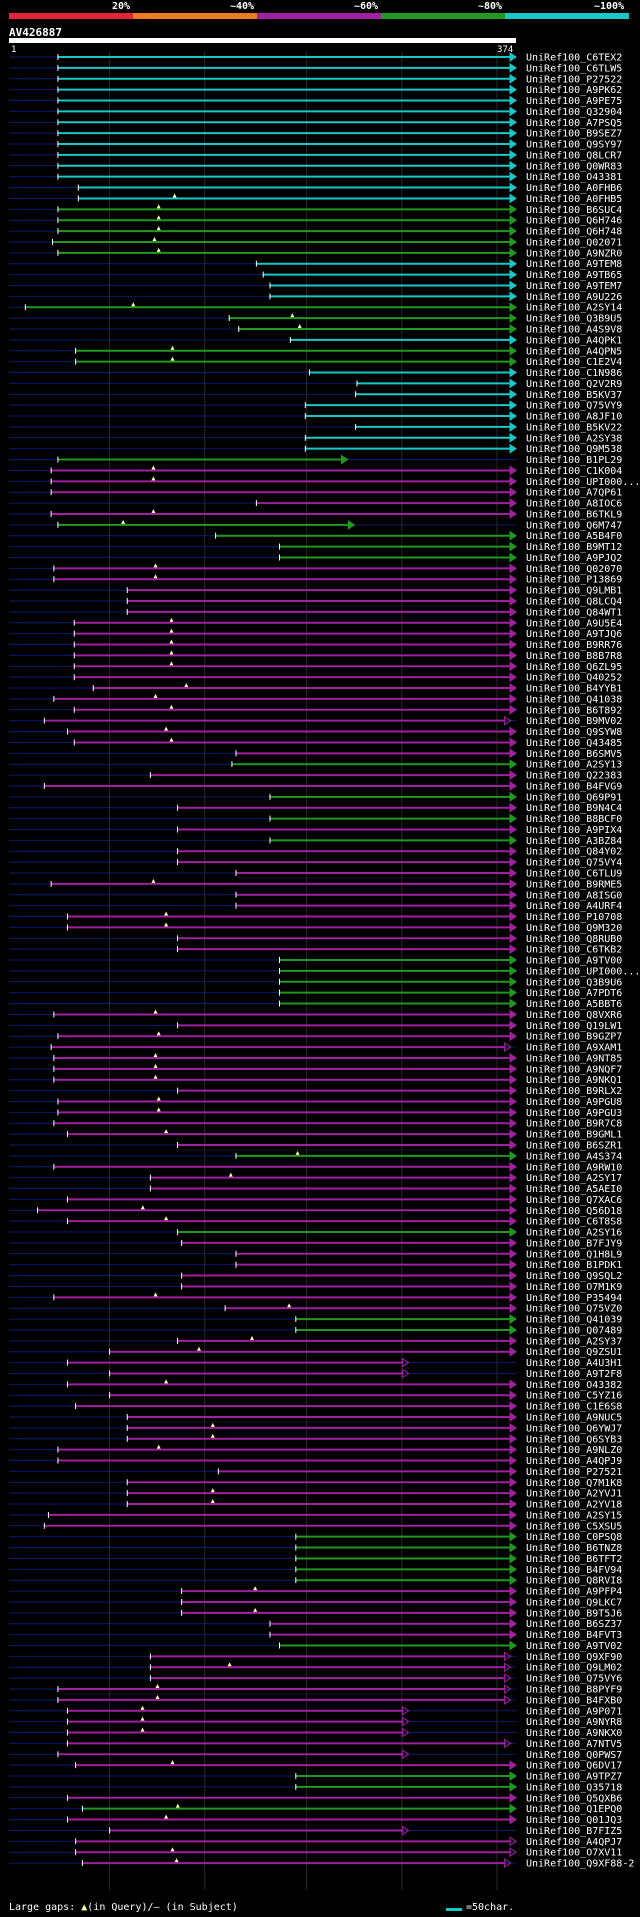 Image resolution: width=640 pixels, height=1917 pixels. What do you see at coordinates (574, 188) in the screenshot?
I see `hit-label: UniRef100_A0FHB6` at bounding box center [574, 188].